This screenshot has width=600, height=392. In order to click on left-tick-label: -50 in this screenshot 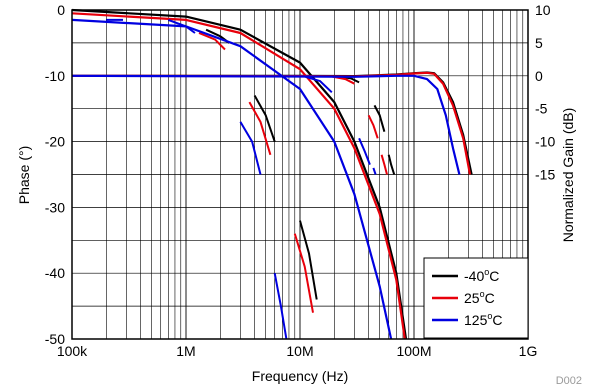, I will do `click(55, 339)`.